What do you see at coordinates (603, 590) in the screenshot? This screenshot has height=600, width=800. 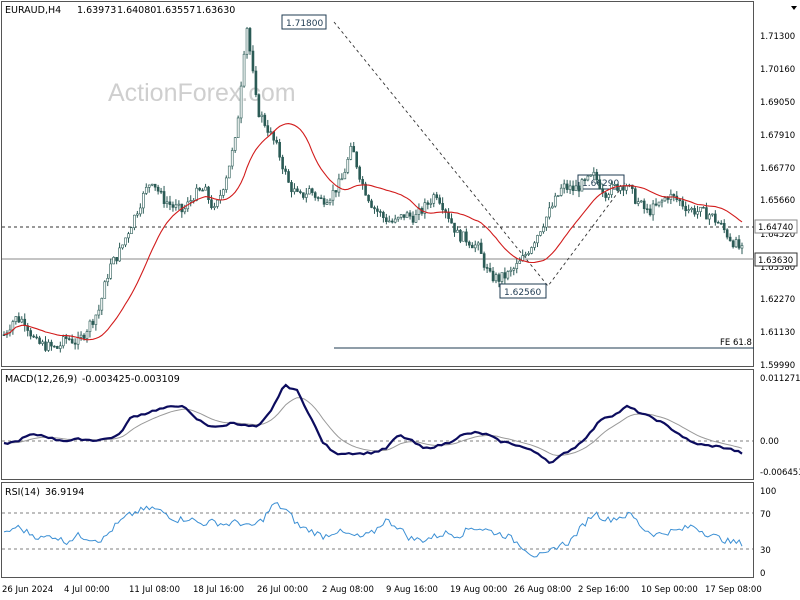 I see `x-tick-label: 2 Sep 16:00` at bounding box center [603, 590].